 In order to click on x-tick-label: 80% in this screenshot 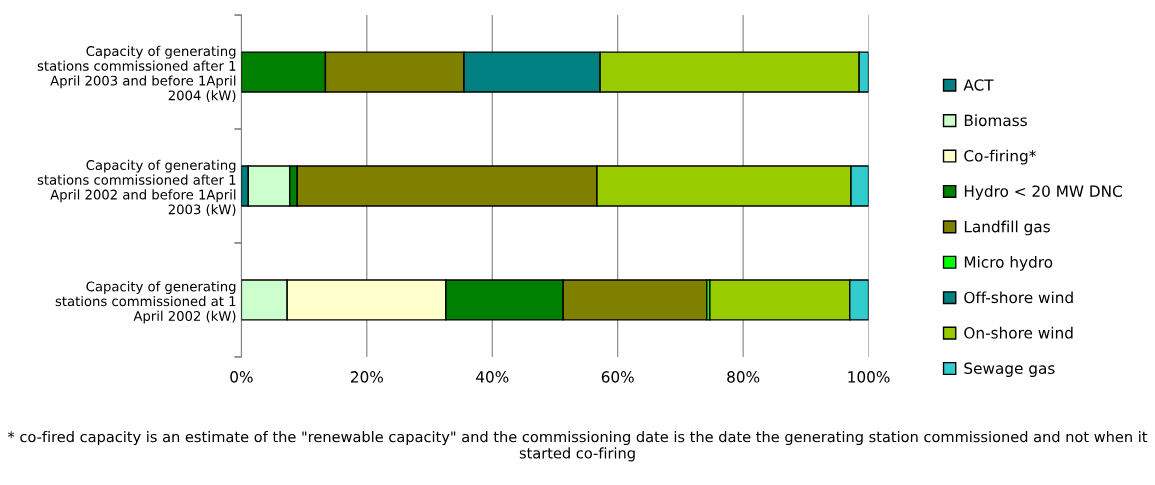, I will do `click(743, 377)`.